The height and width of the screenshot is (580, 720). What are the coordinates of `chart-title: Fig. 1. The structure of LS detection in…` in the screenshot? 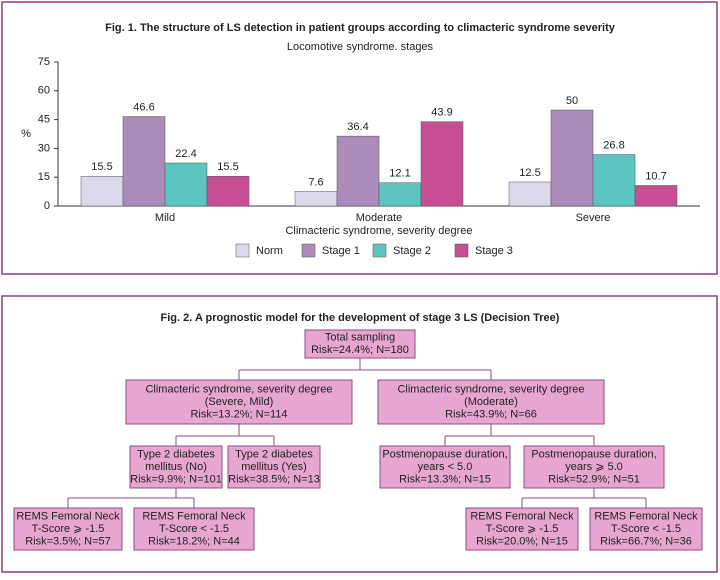 It's located at (360, 28).